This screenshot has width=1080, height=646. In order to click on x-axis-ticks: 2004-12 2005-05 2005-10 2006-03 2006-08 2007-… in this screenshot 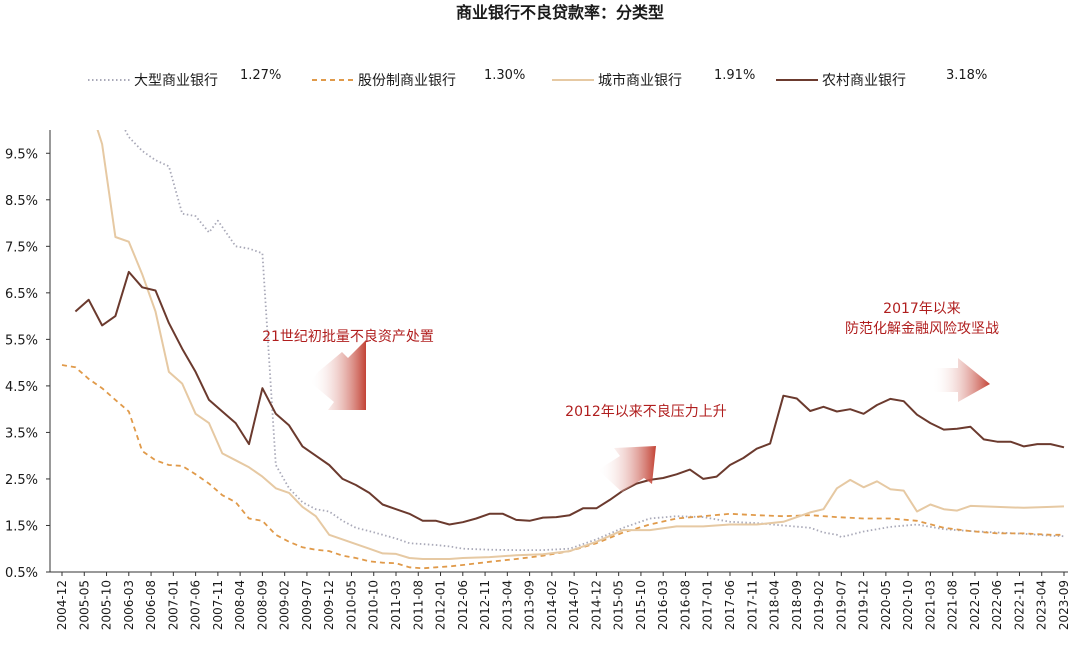, I will do `click(563, 601)`.